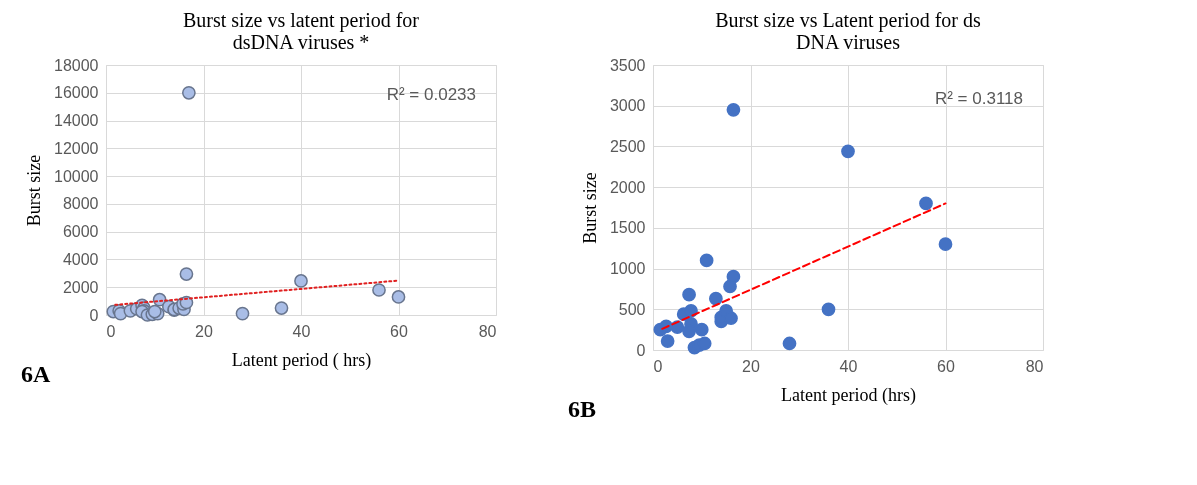 The width and height of the screenshot is (1197, 485). I want to click on y-tick-label: 10000, so click(76, 176).